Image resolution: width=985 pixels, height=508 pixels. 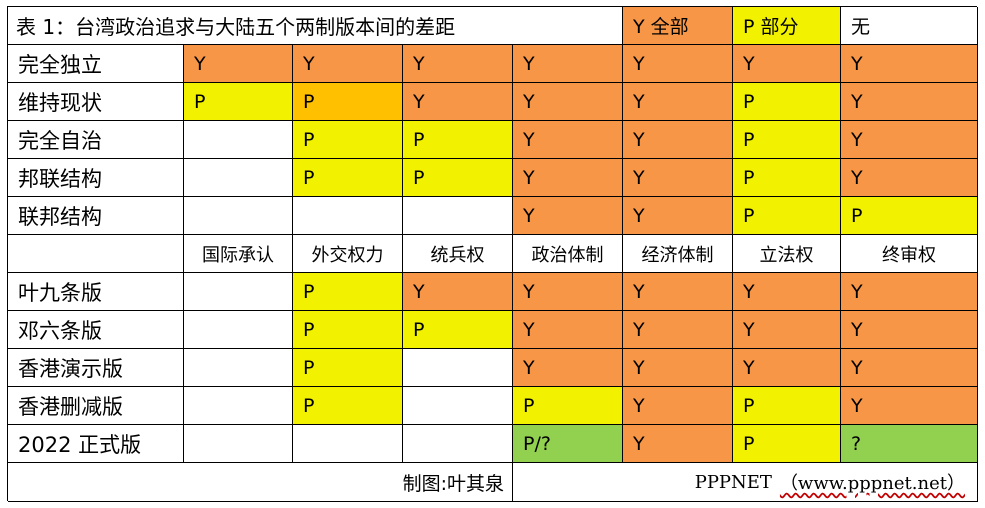 What do you see at coordinates (458, 254) in the screenshot?
I see `category-header: 统兵权` at bounding box center [458, 254].